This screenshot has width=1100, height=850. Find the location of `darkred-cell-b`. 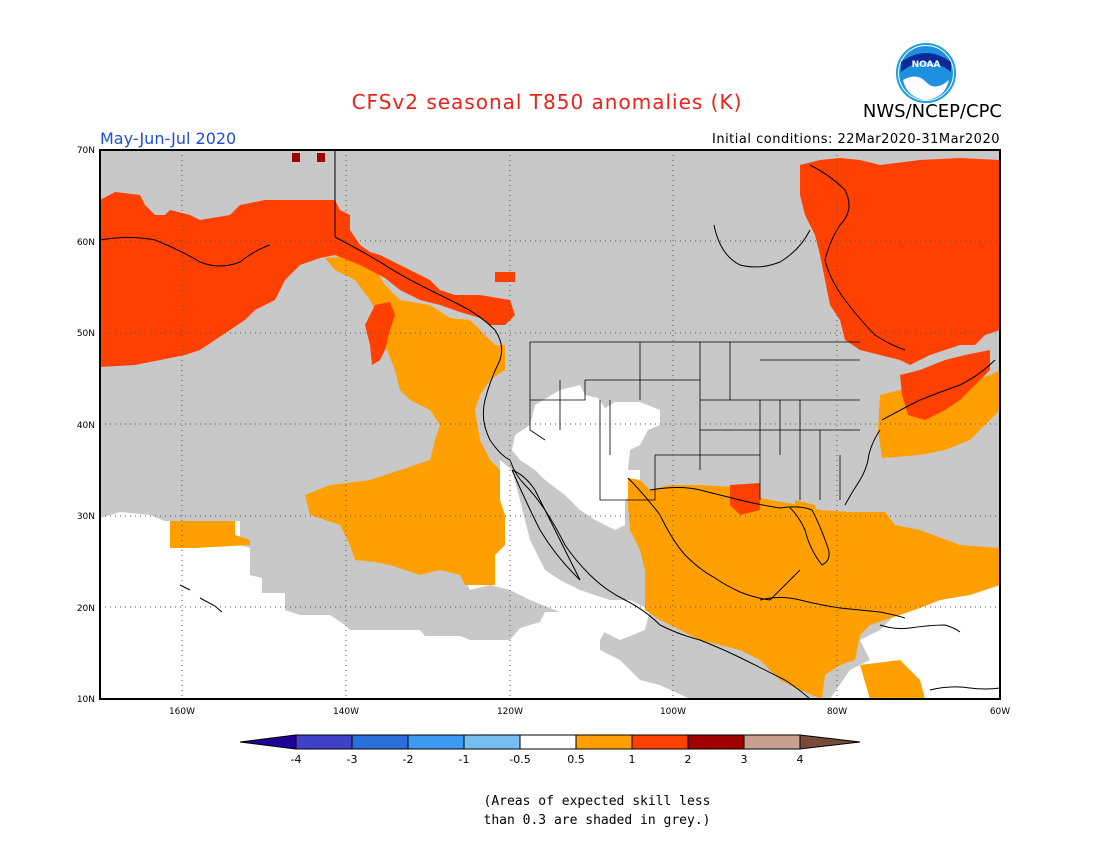

darkred-cell-b is located at coordinates (321, 157).